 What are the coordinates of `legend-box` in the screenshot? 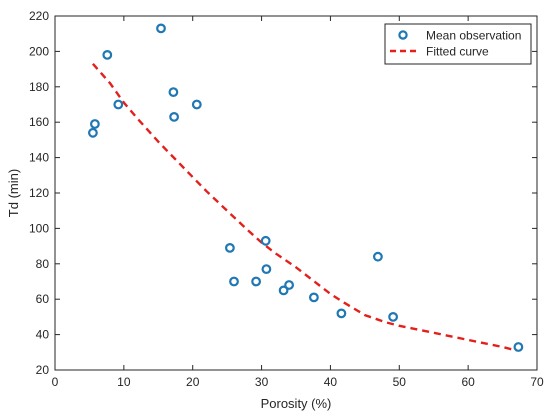 It's located at (458, 44).